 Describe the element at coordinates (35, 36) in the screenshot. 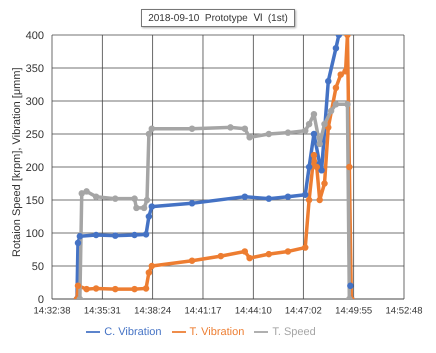

I see `y-tick-label: 400` at that location.